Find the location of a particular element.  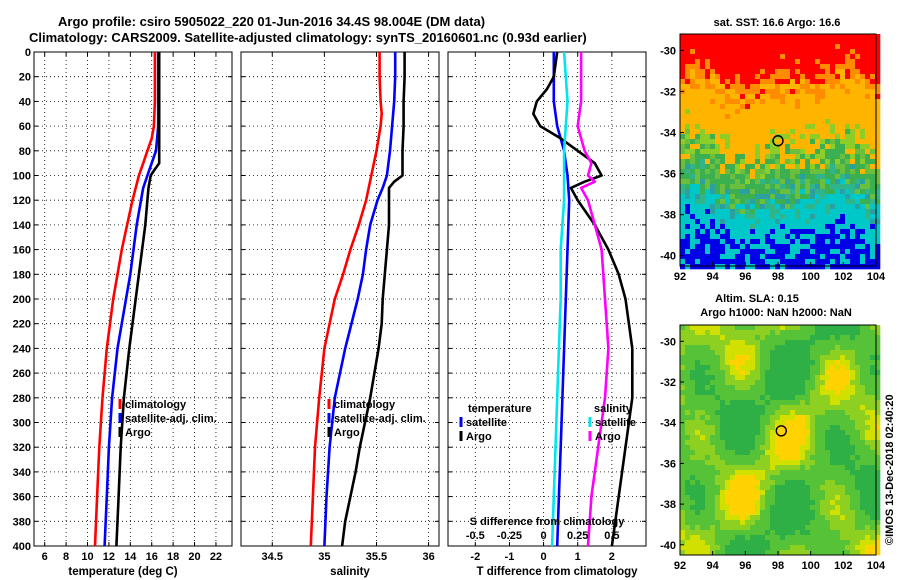

map-x-tick-label: 104 is located at coordinates (876, 277).